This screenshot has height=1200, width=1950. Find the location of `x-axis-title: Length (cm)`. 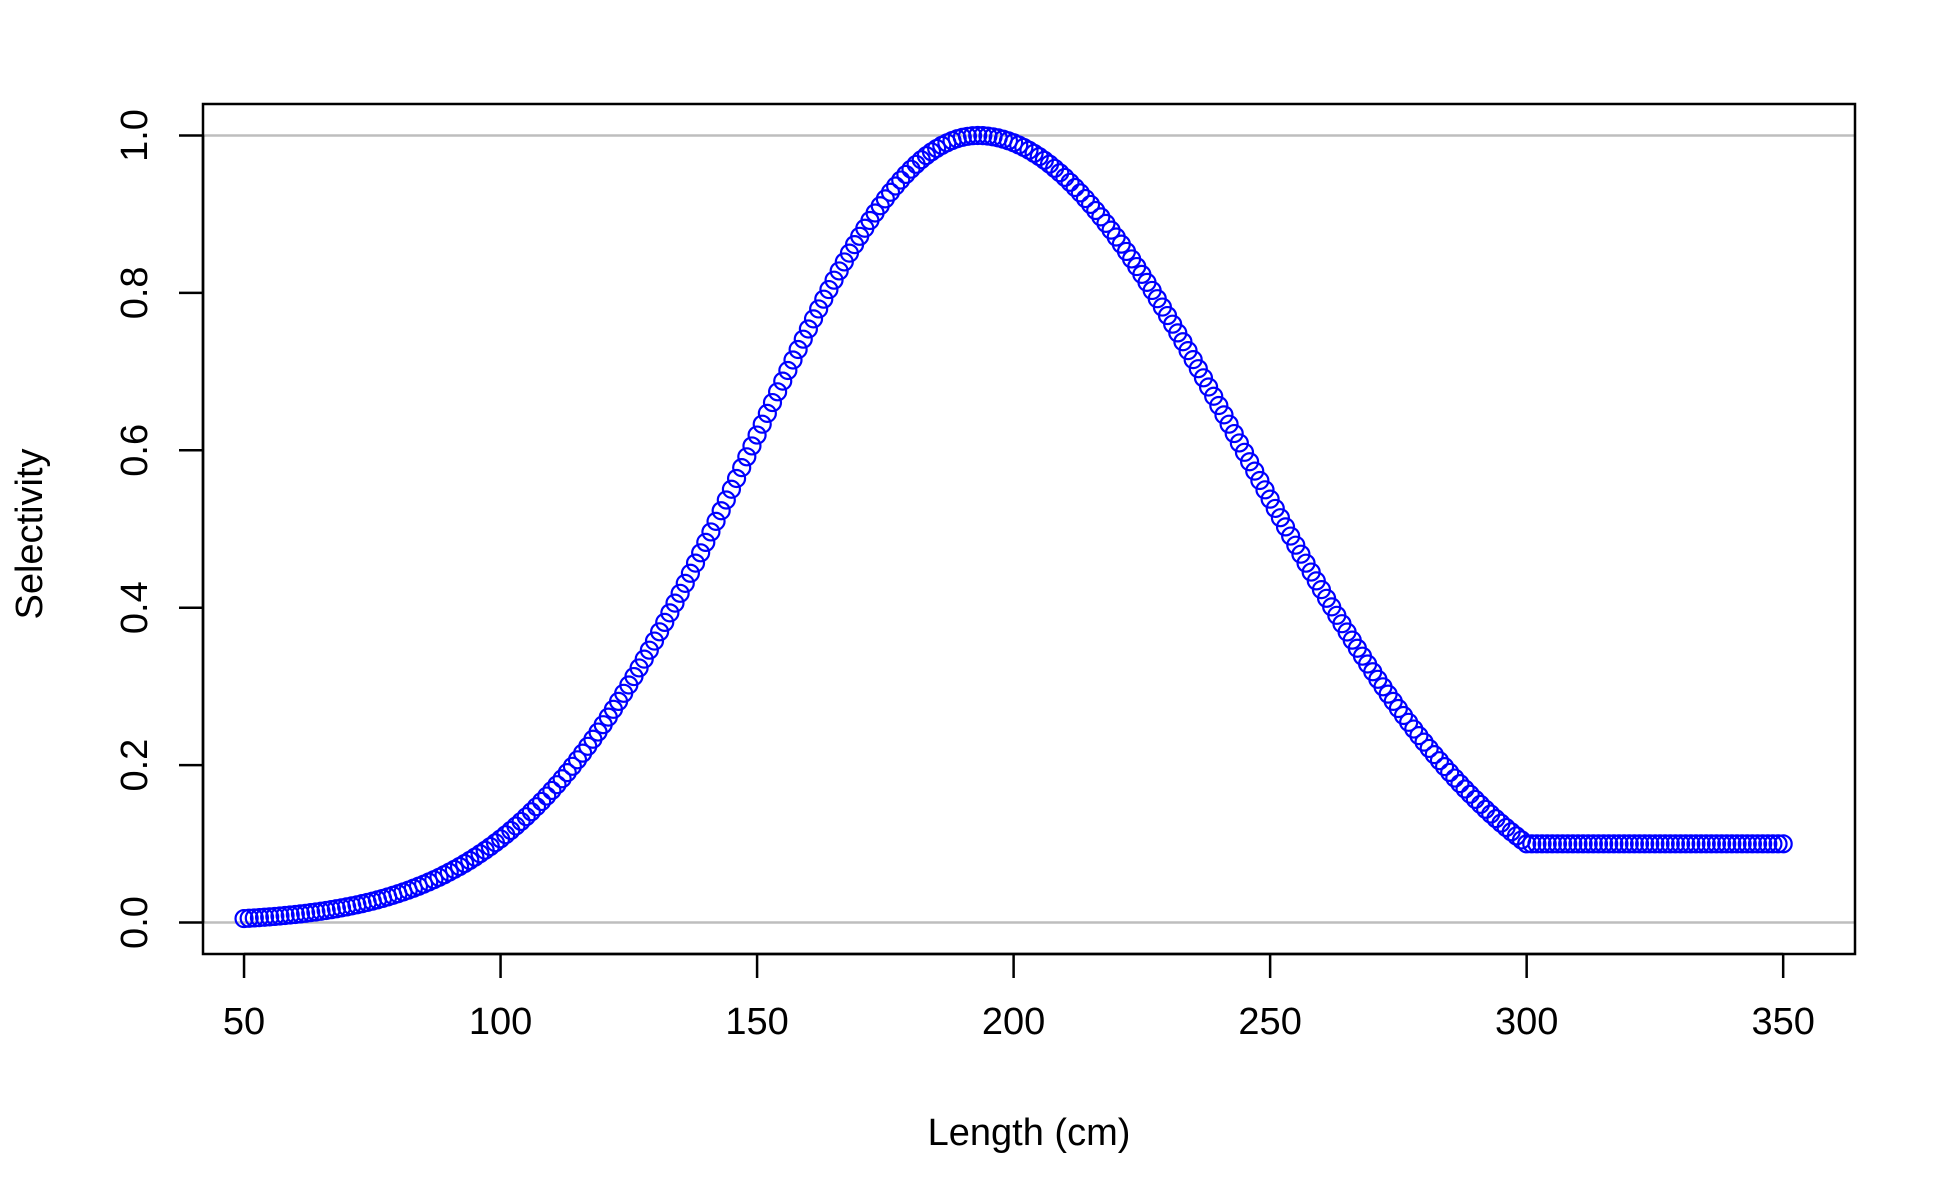

x-axis-title: Length (cm) is located at coordinates (1029, 1133).